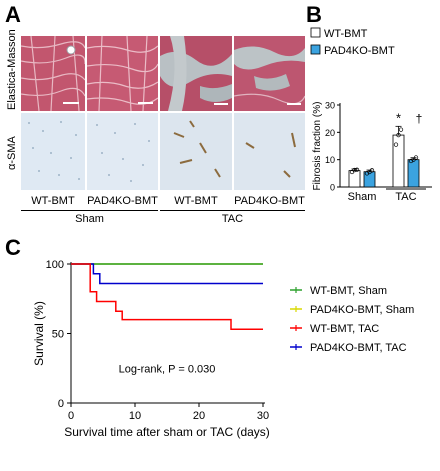 The width and height of the screenshot is (440, 471). What do you see at coordinates (330, 160) in the screenshot?
I see `y-tick-label-1: 10` at bounding box center [330, 160].